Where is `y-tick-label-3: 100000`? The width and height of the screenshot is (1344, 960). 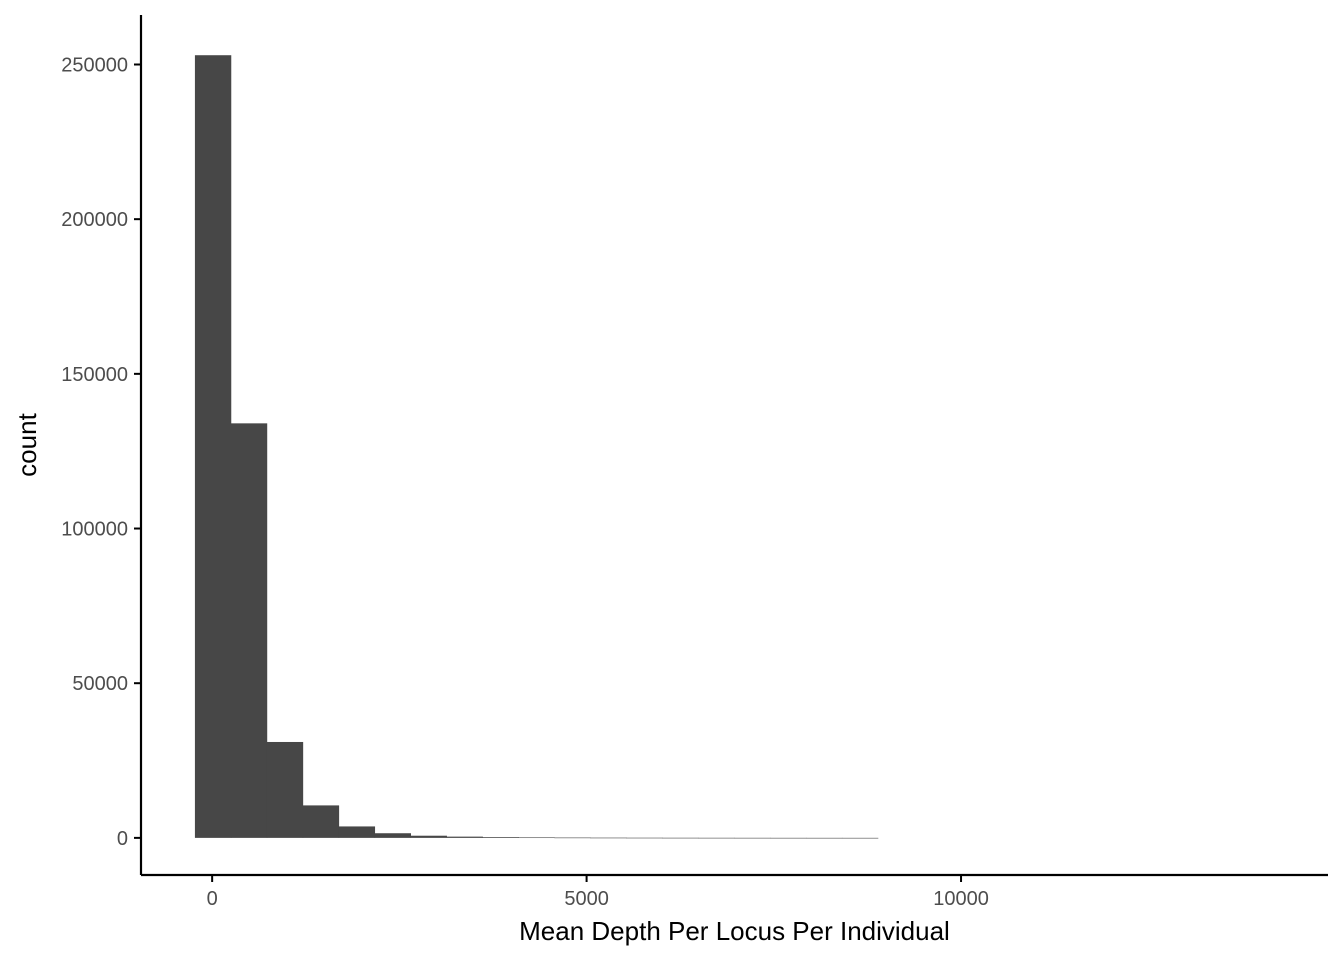
y-tick-label-3: 100000 is located at coordinates (94, 530).